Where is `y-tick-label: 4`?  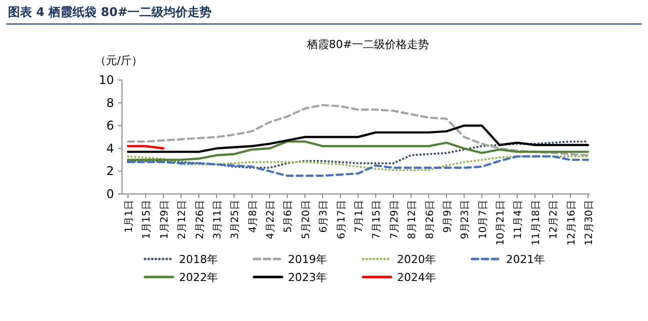 y-tick-label: 4 is located at coordinates (110, 148).